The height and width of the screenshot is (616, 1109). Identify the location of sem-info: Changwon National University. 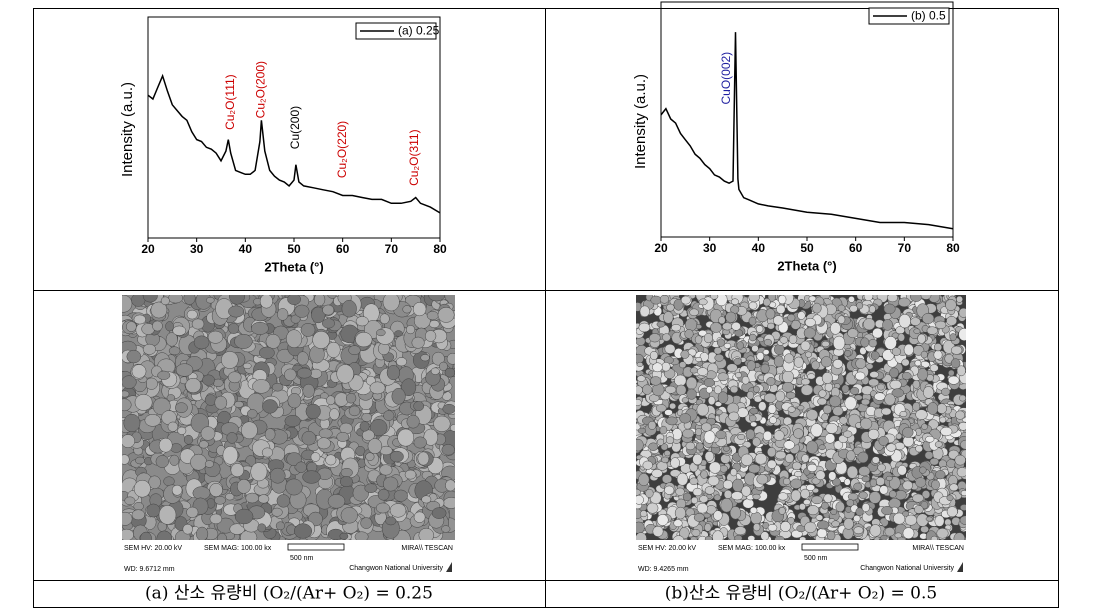
(907, 568).